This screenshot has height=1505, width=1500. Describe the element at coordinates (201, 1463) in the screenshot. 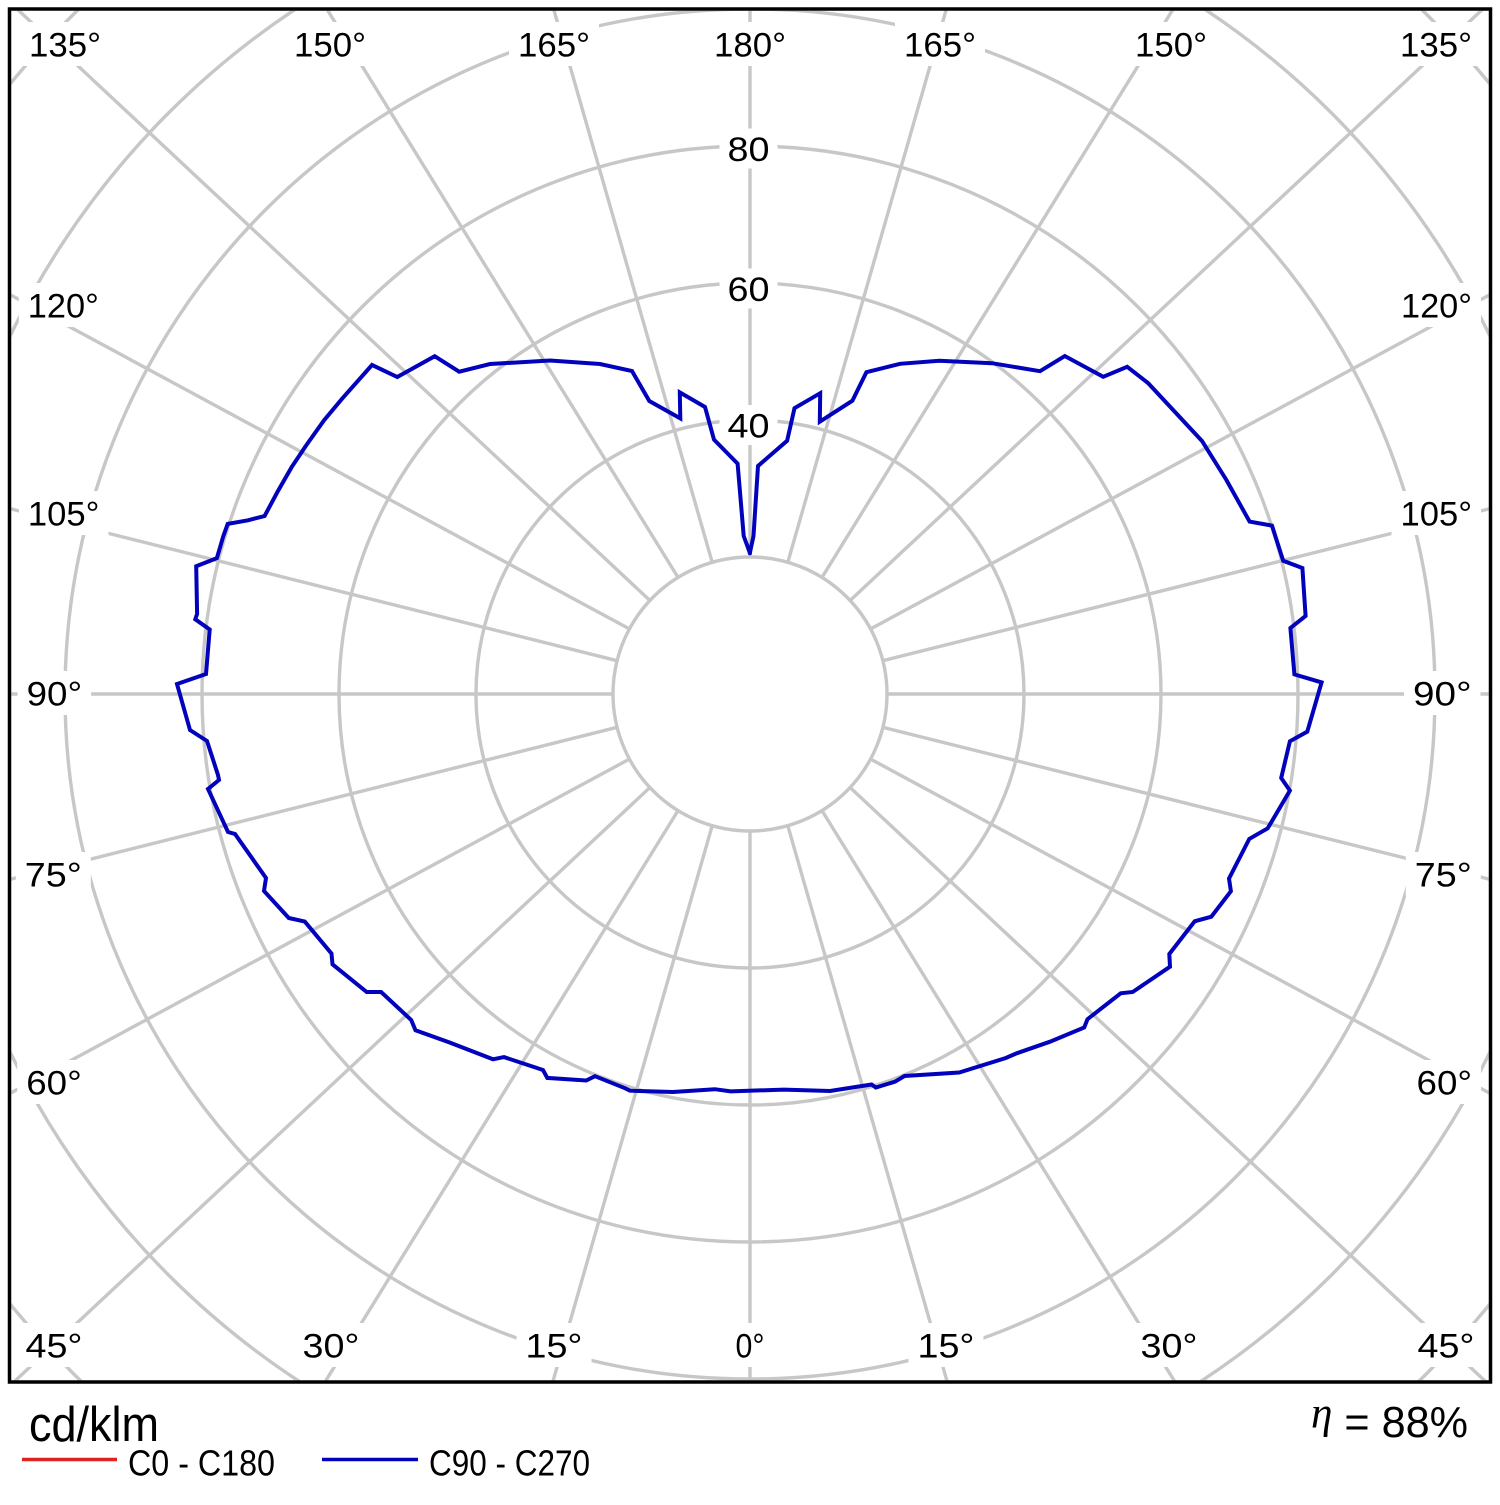

I see `svg-text: C0 - C180` at that location.